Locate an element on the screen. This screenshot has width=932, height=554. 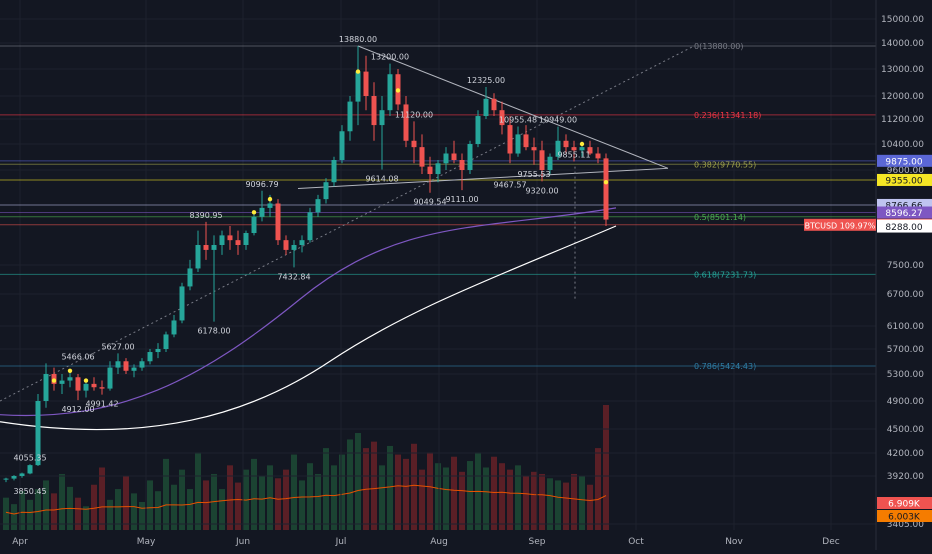
annotation-22: 3850.45 is located at coordinates (29, 491).